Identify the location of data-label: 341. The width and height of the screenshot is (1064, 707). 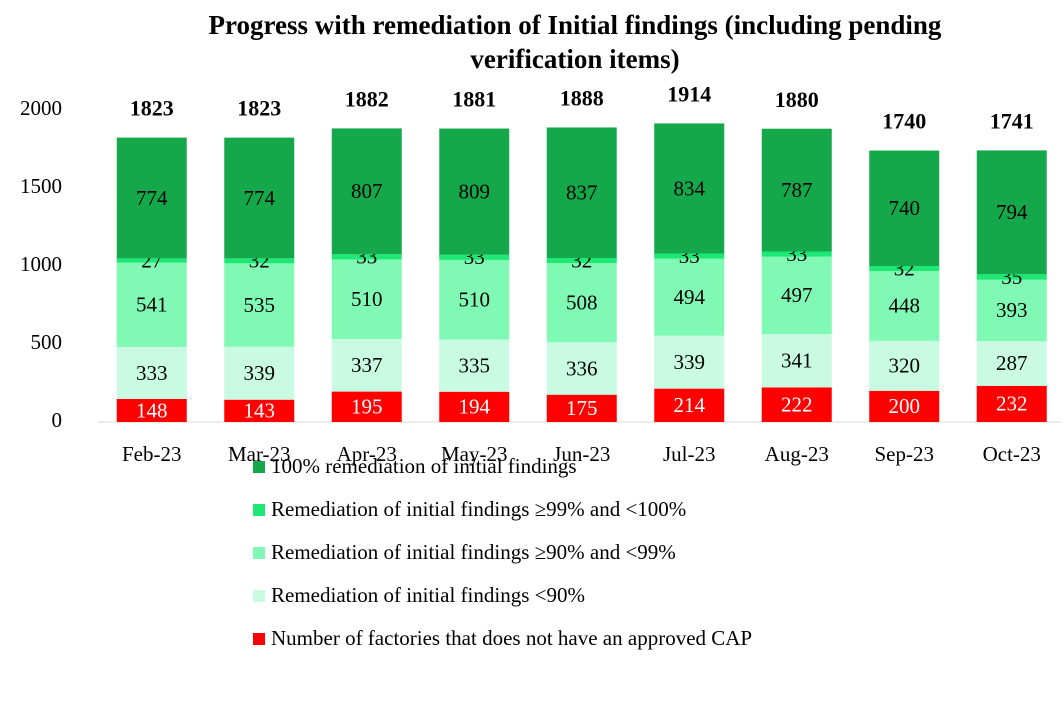
(797, 361).